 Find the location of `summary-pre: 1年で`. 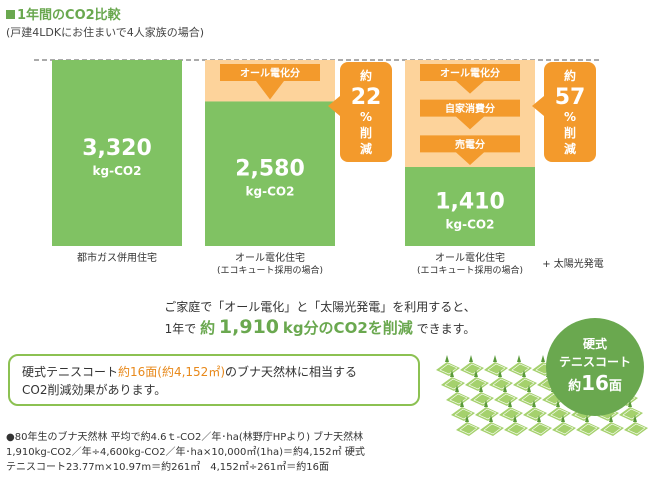

summary-pre: 1年で is located at coordinates (180, 329).